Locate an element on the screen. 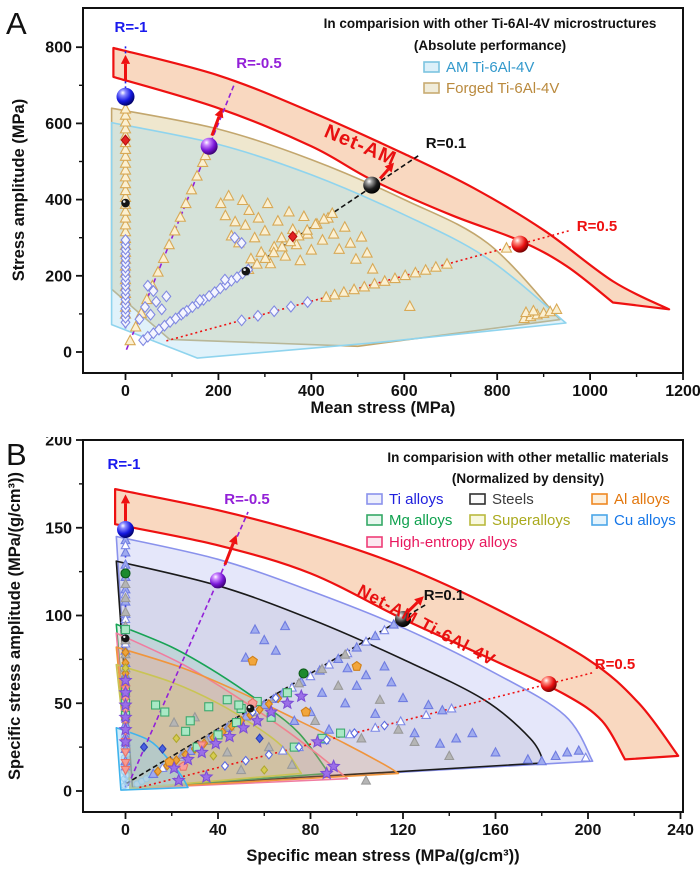 Image resolution: width=700 pixels, height=875 pixels. arrows is located at coordinates (257, 117).